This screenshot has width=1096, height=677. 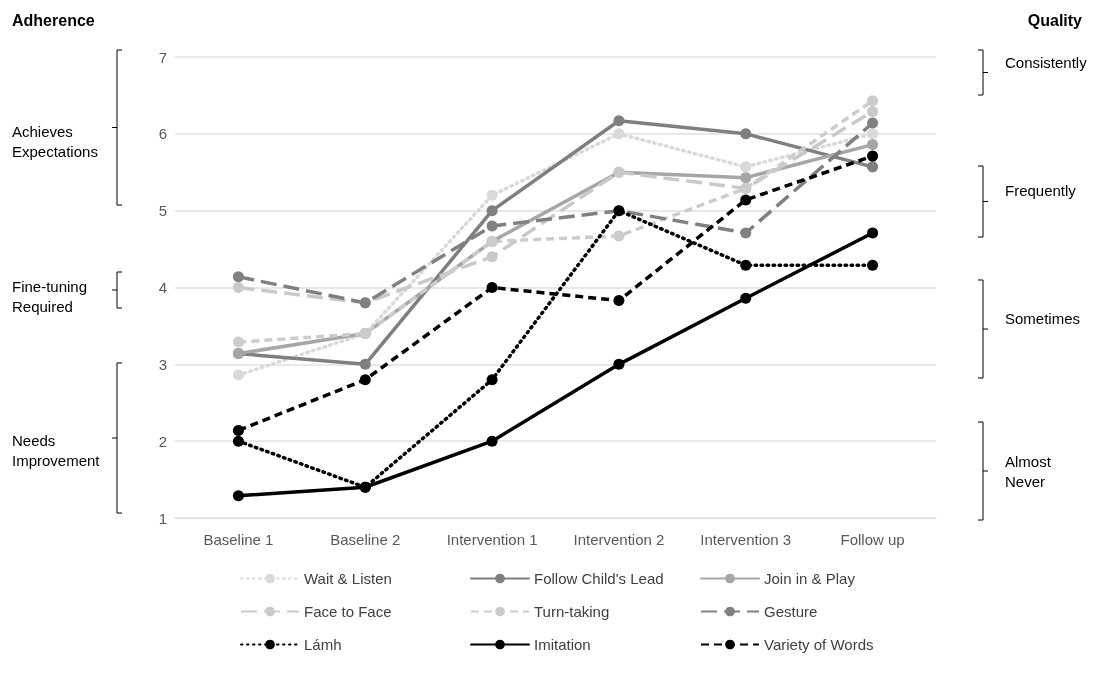 I want to click on text: Adherence, so click(x=53, y=20).